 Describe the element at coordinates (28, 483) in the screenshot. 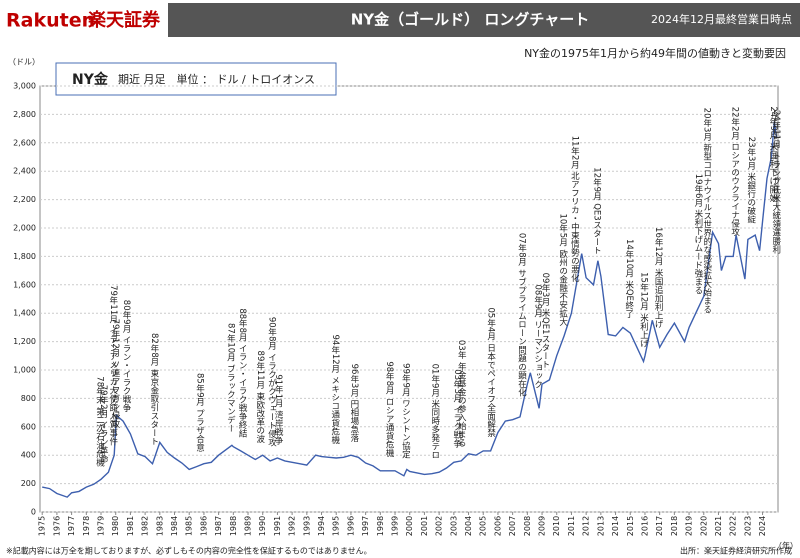

I see `y-tick-label: 200` at that location.